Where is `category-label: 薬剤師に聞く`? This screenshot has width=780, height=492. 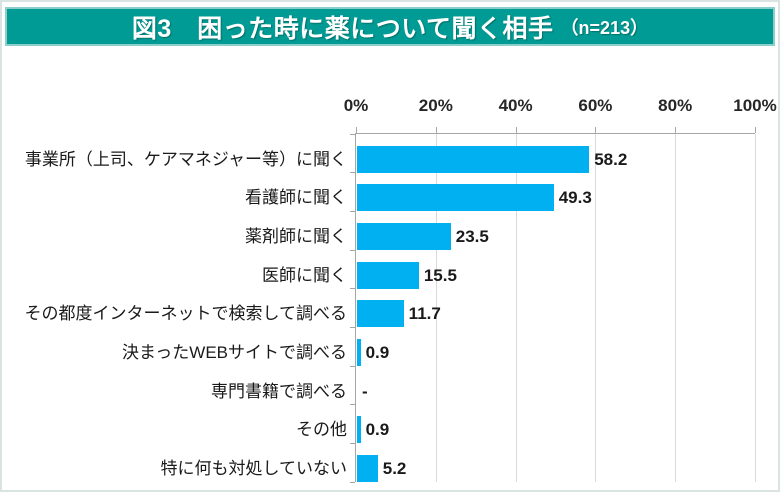
category-label: 薬剤師に聞く is located at coordinates (296, 236).